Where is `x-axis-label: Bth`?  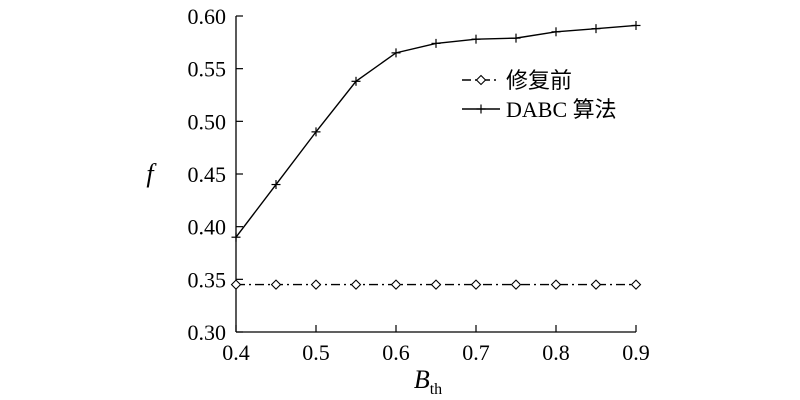
x-axis-label: Bth is located at coordinates (428, 381).